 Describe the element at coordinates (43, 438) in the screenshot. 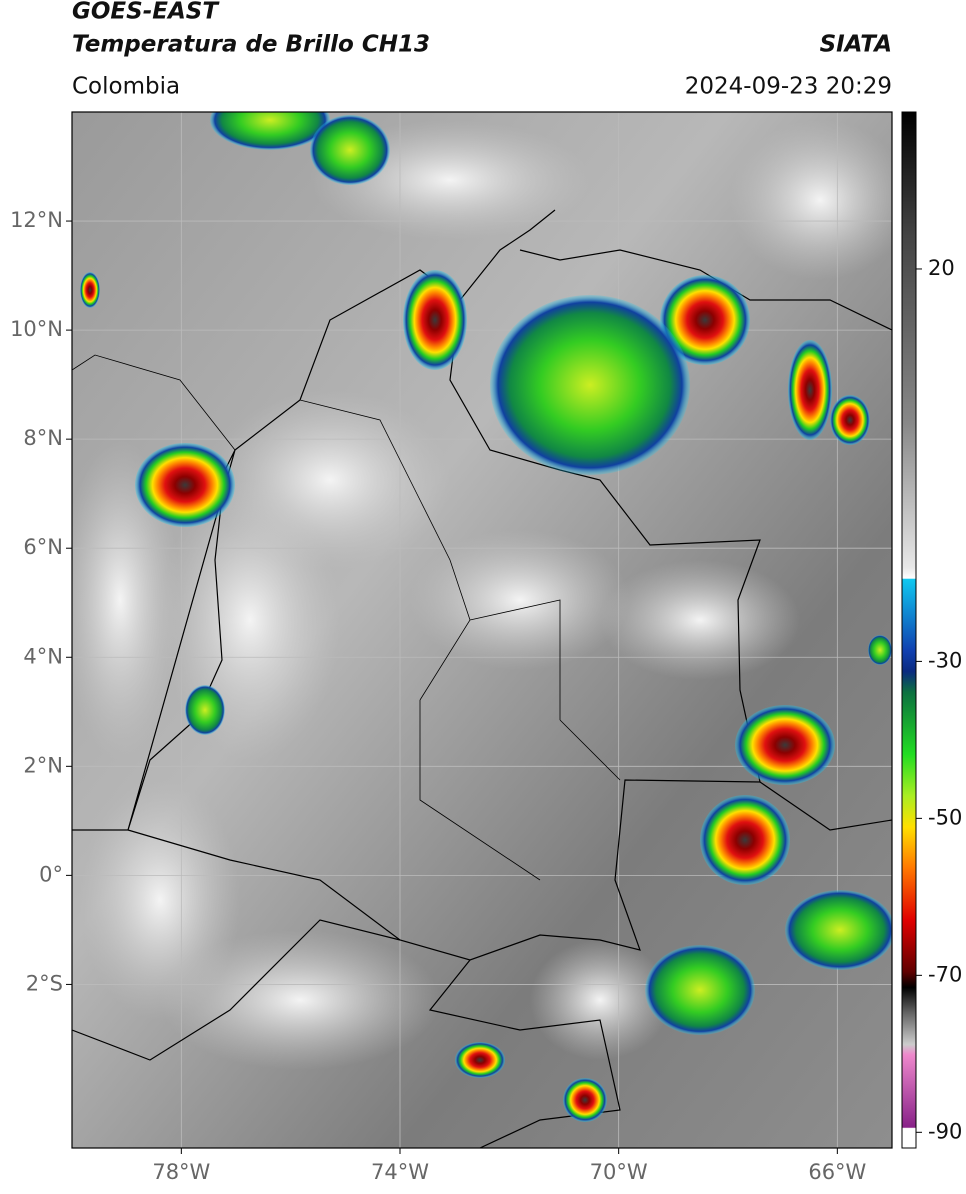

I see `y-tick-label: 8°N` at that location.